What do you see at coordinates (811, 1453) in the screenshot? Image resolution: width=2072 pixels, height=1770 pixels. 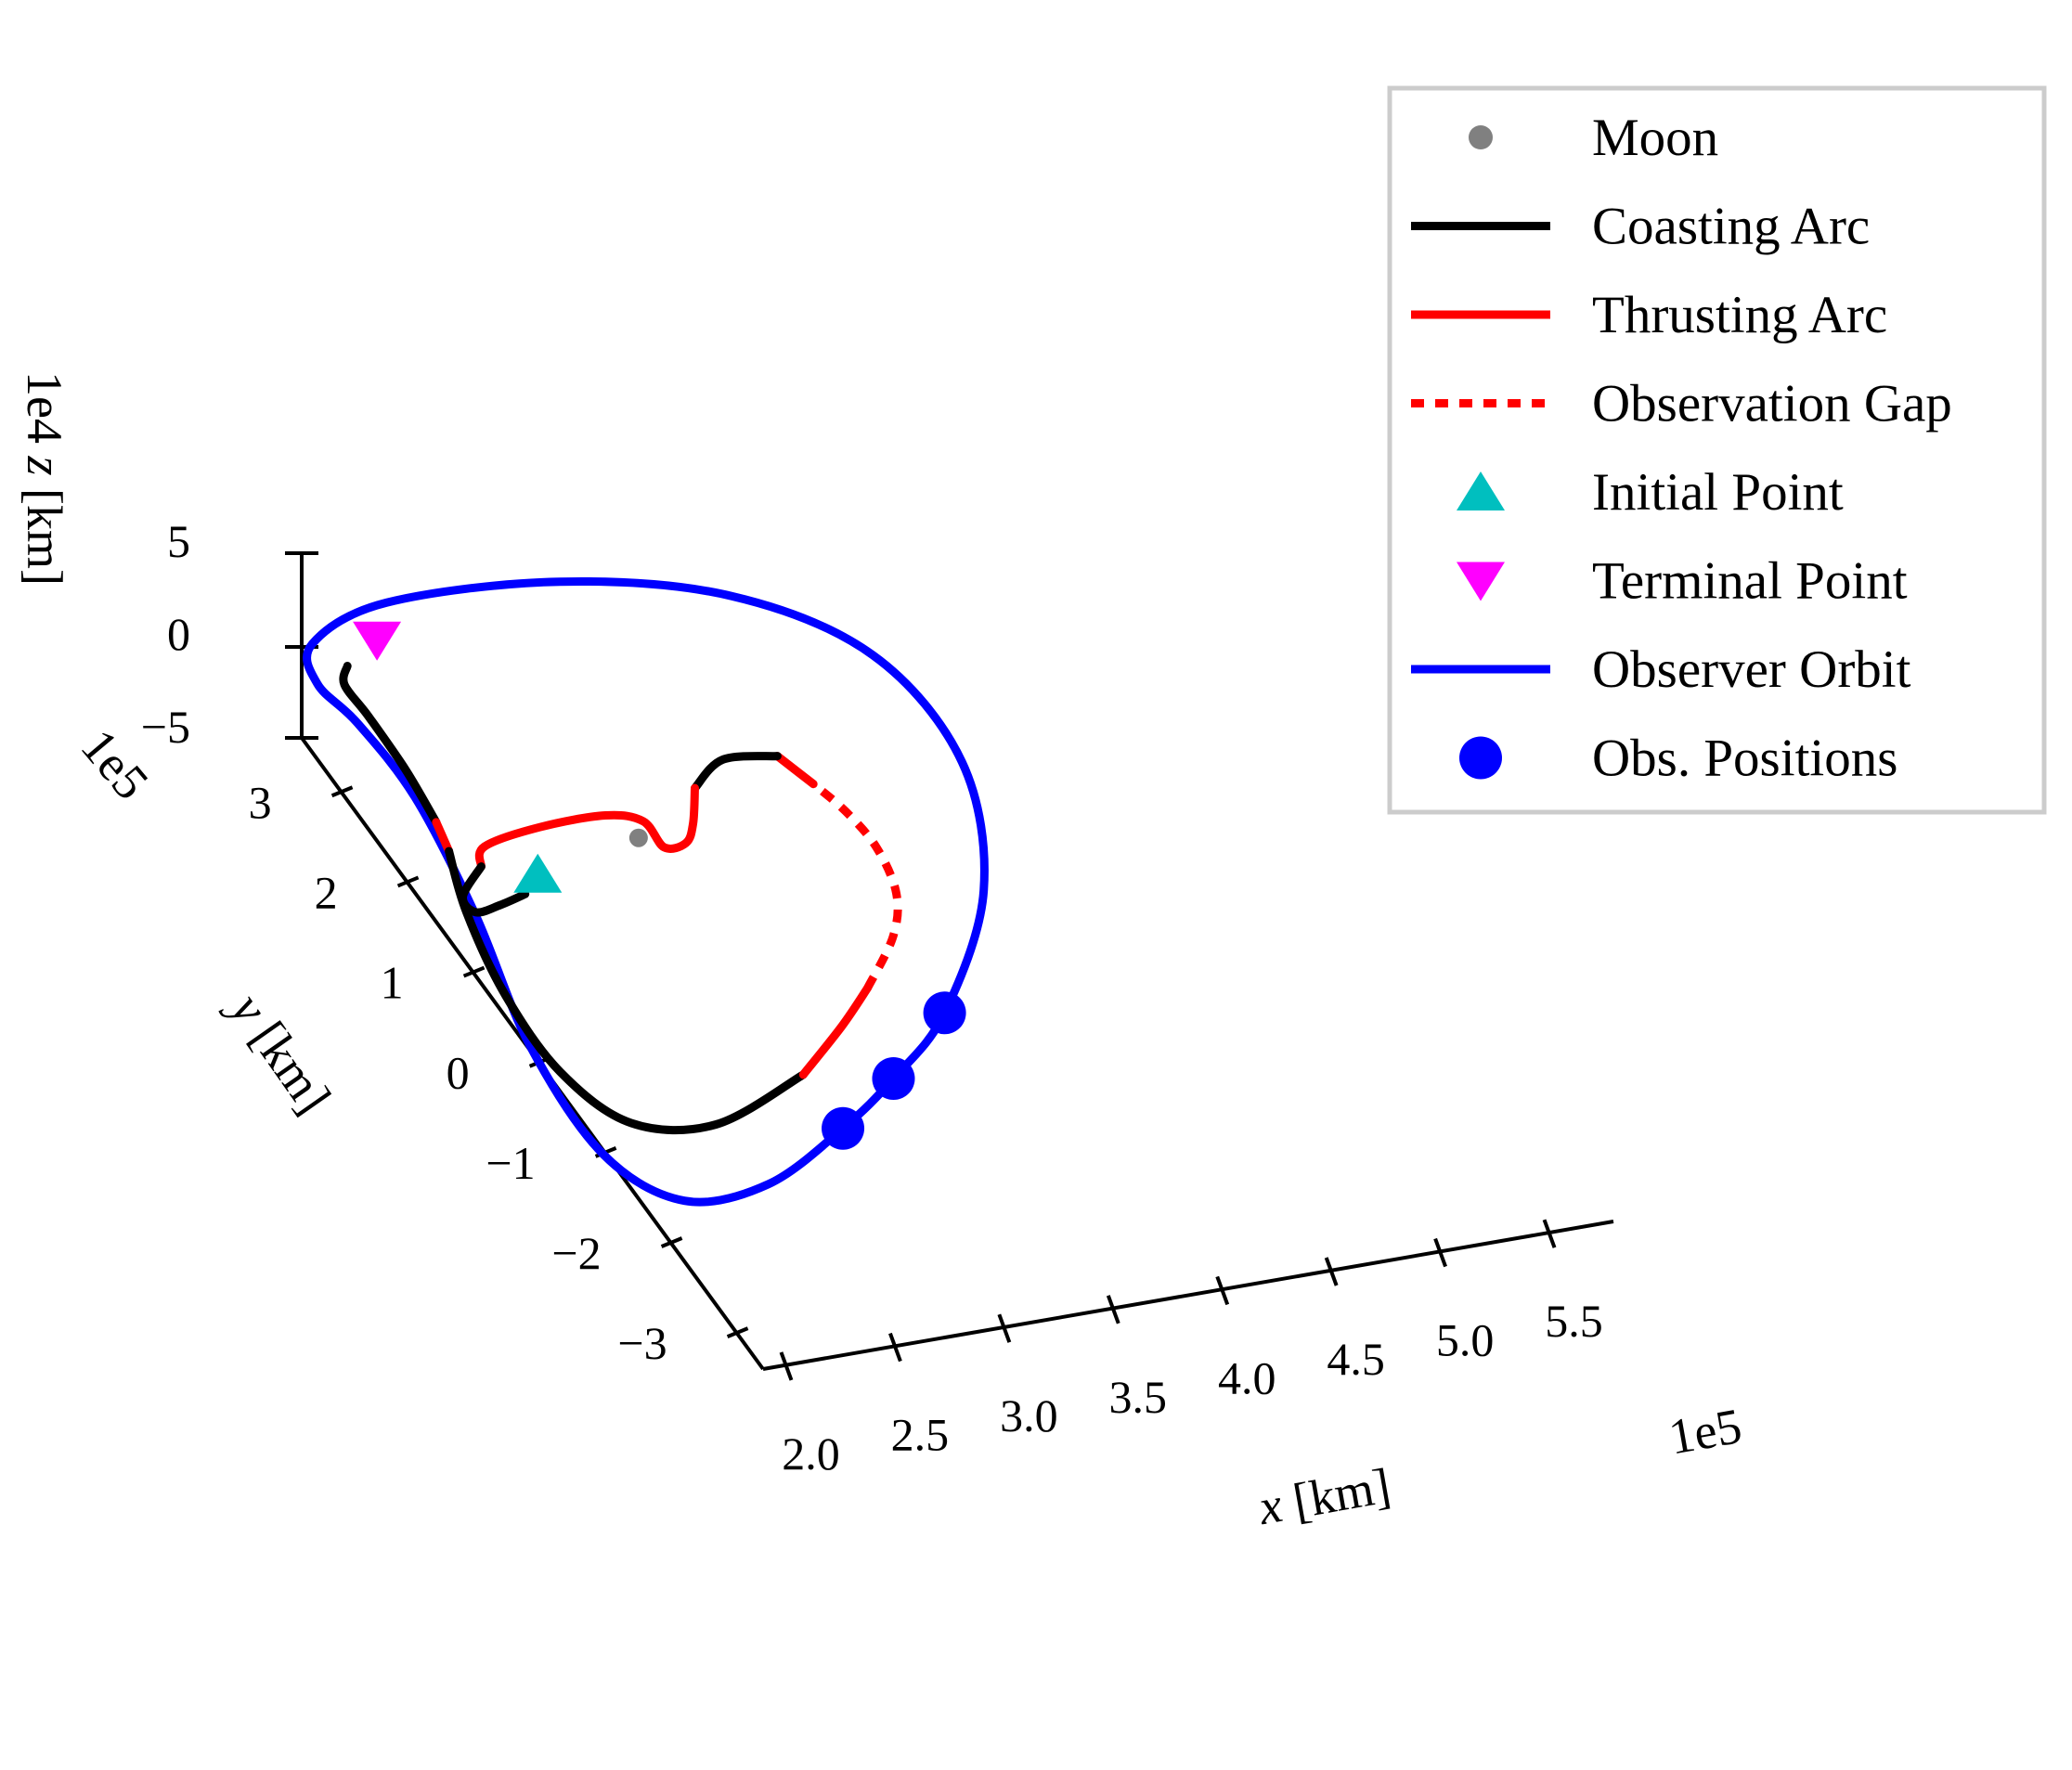 I see `x-tick-label: 2.0` at bounding box center [811, 1453].